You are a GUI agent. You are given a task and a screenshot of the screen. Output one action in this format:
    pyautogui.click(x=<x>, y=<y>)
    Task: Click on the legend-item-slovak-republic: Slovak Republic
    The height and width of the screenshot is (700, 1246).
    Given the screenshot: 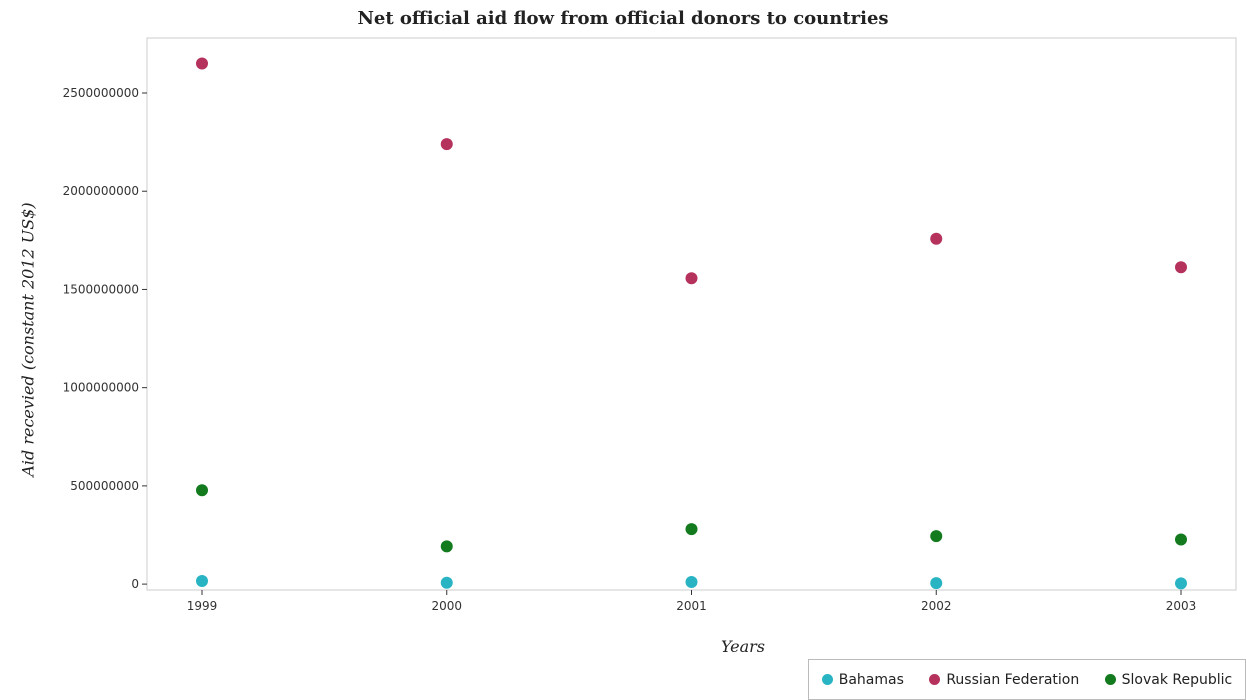 What is the action you would take?
    pyautogui.click(x=1168, y=679)
    